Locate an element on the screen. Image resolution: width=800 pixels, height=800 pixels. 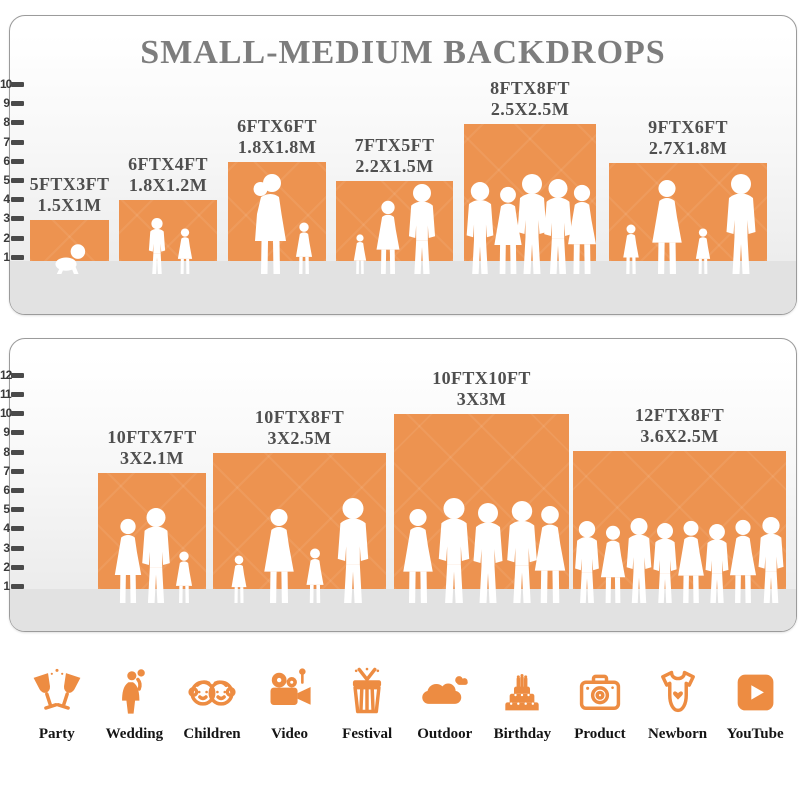
size-ft: 10FTX8FT is located at coordinates (299, 417).